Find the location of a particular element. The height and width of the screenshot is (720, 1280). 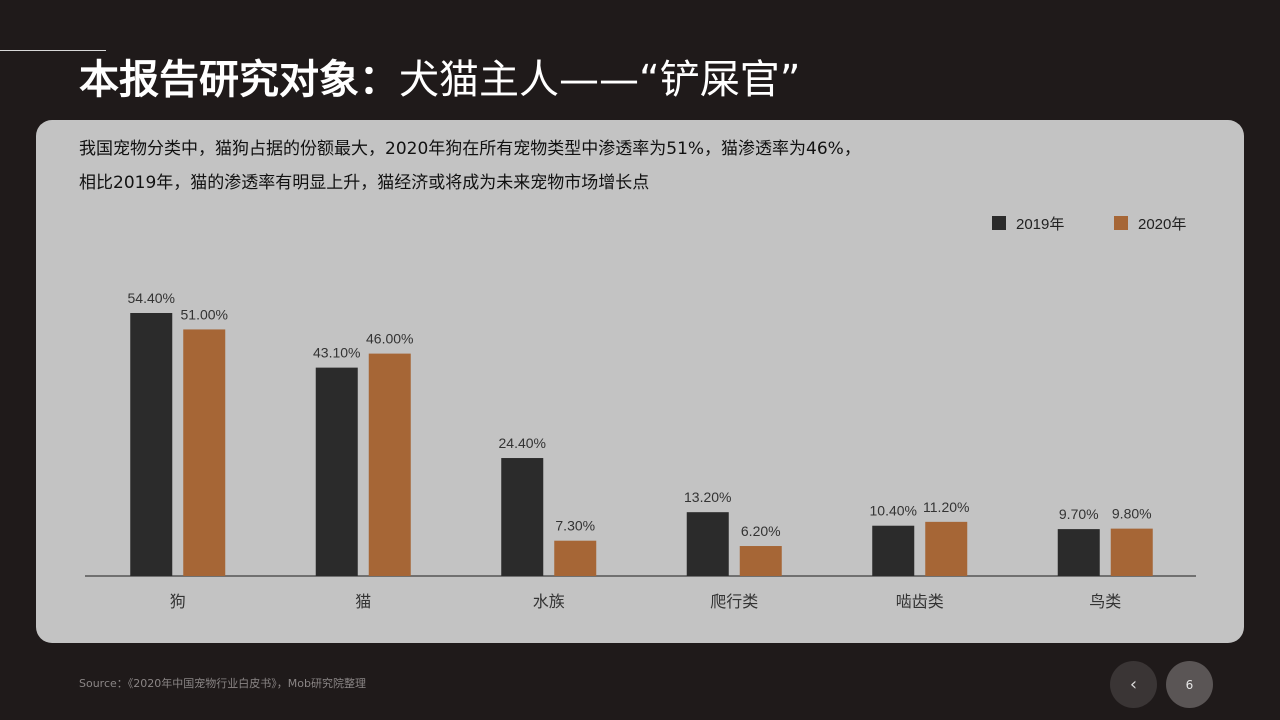

page-number-button: 6 is located at coordinates (1189, 684).